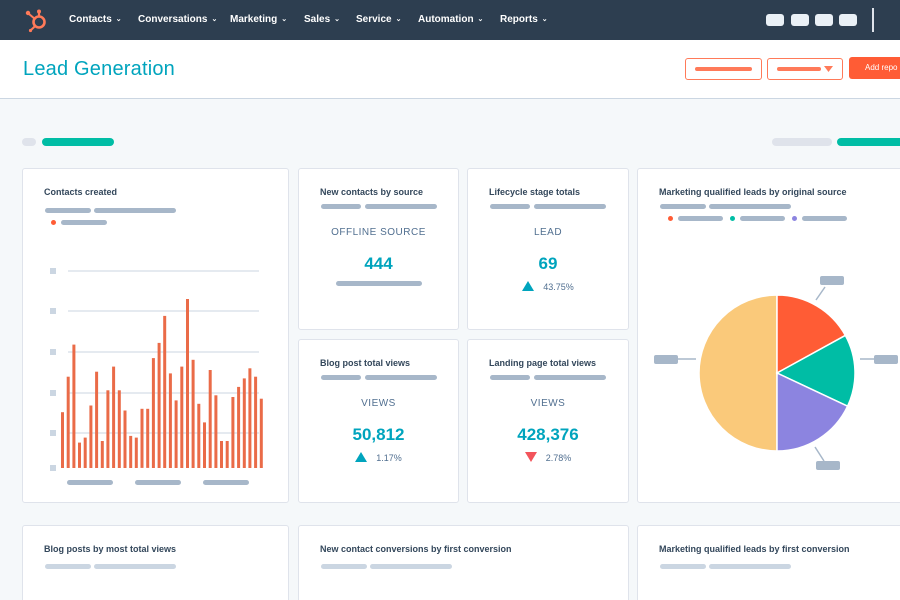 The image size is (900, 600). What do you see at coordinates (548, 403) in the screenshot?
I see `kpi-label: VIEWS` at bounding box center [548, 403].